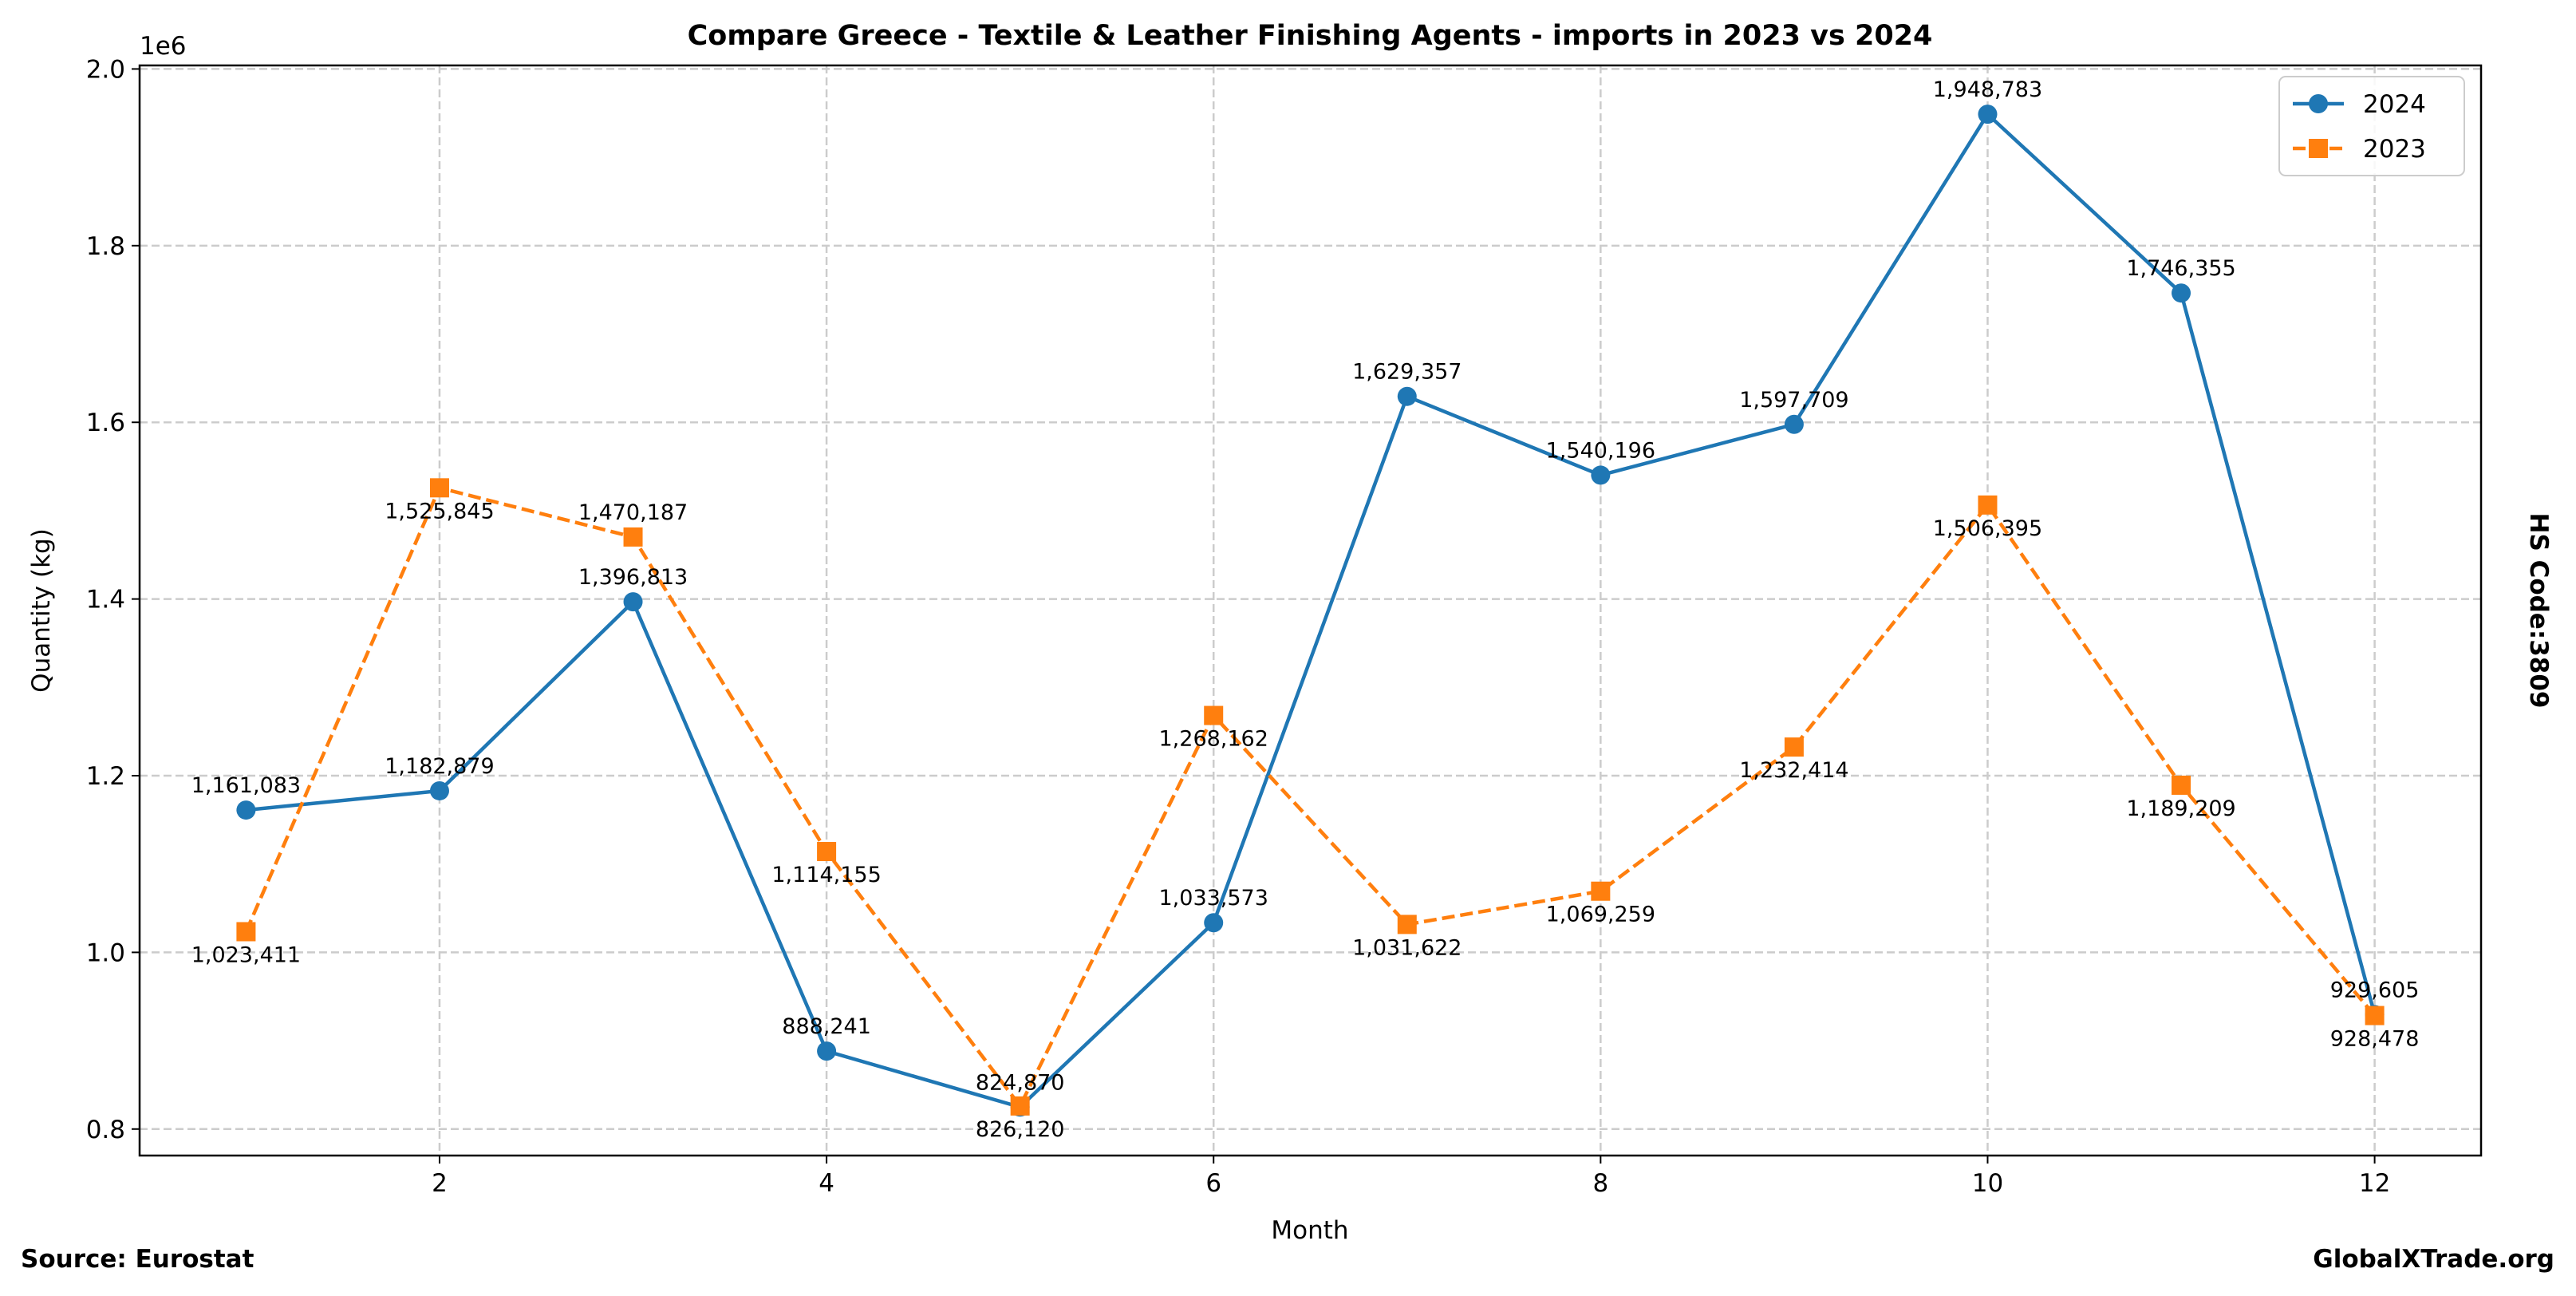  Describe the element at coordinates (106, 423) in the screenshot. I see `y-tick-label: 1.6` at that location.